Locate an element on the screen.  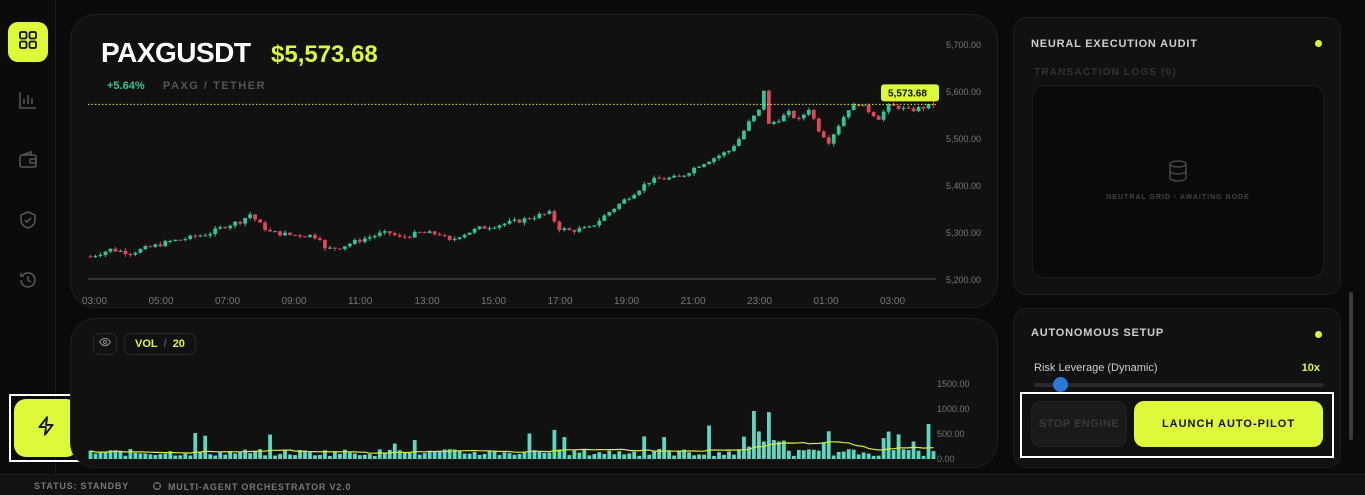
volume-label: VOL is located at coordinates (146, 344).